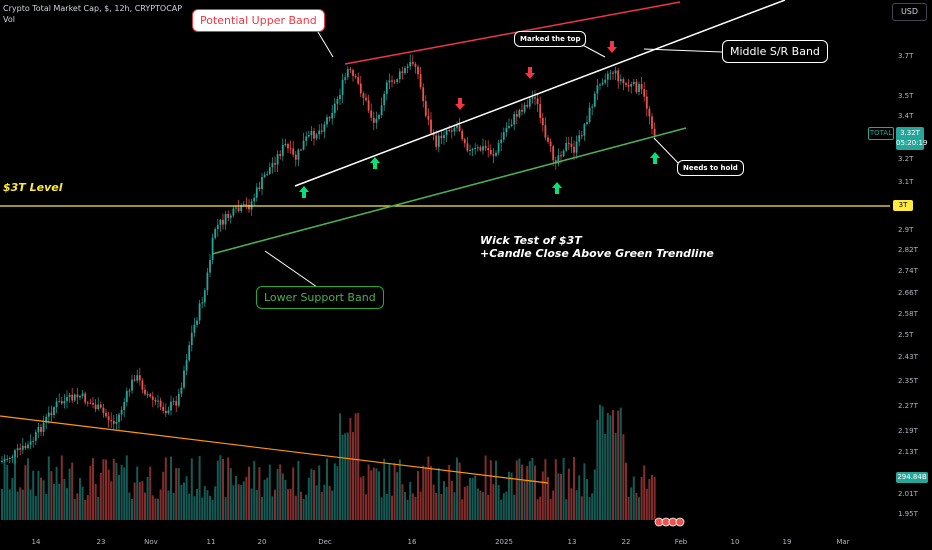  What do you see at coordinates (325, 44) in the screenshot?
I see `pointer-upper` at bounding box center [325, 44].